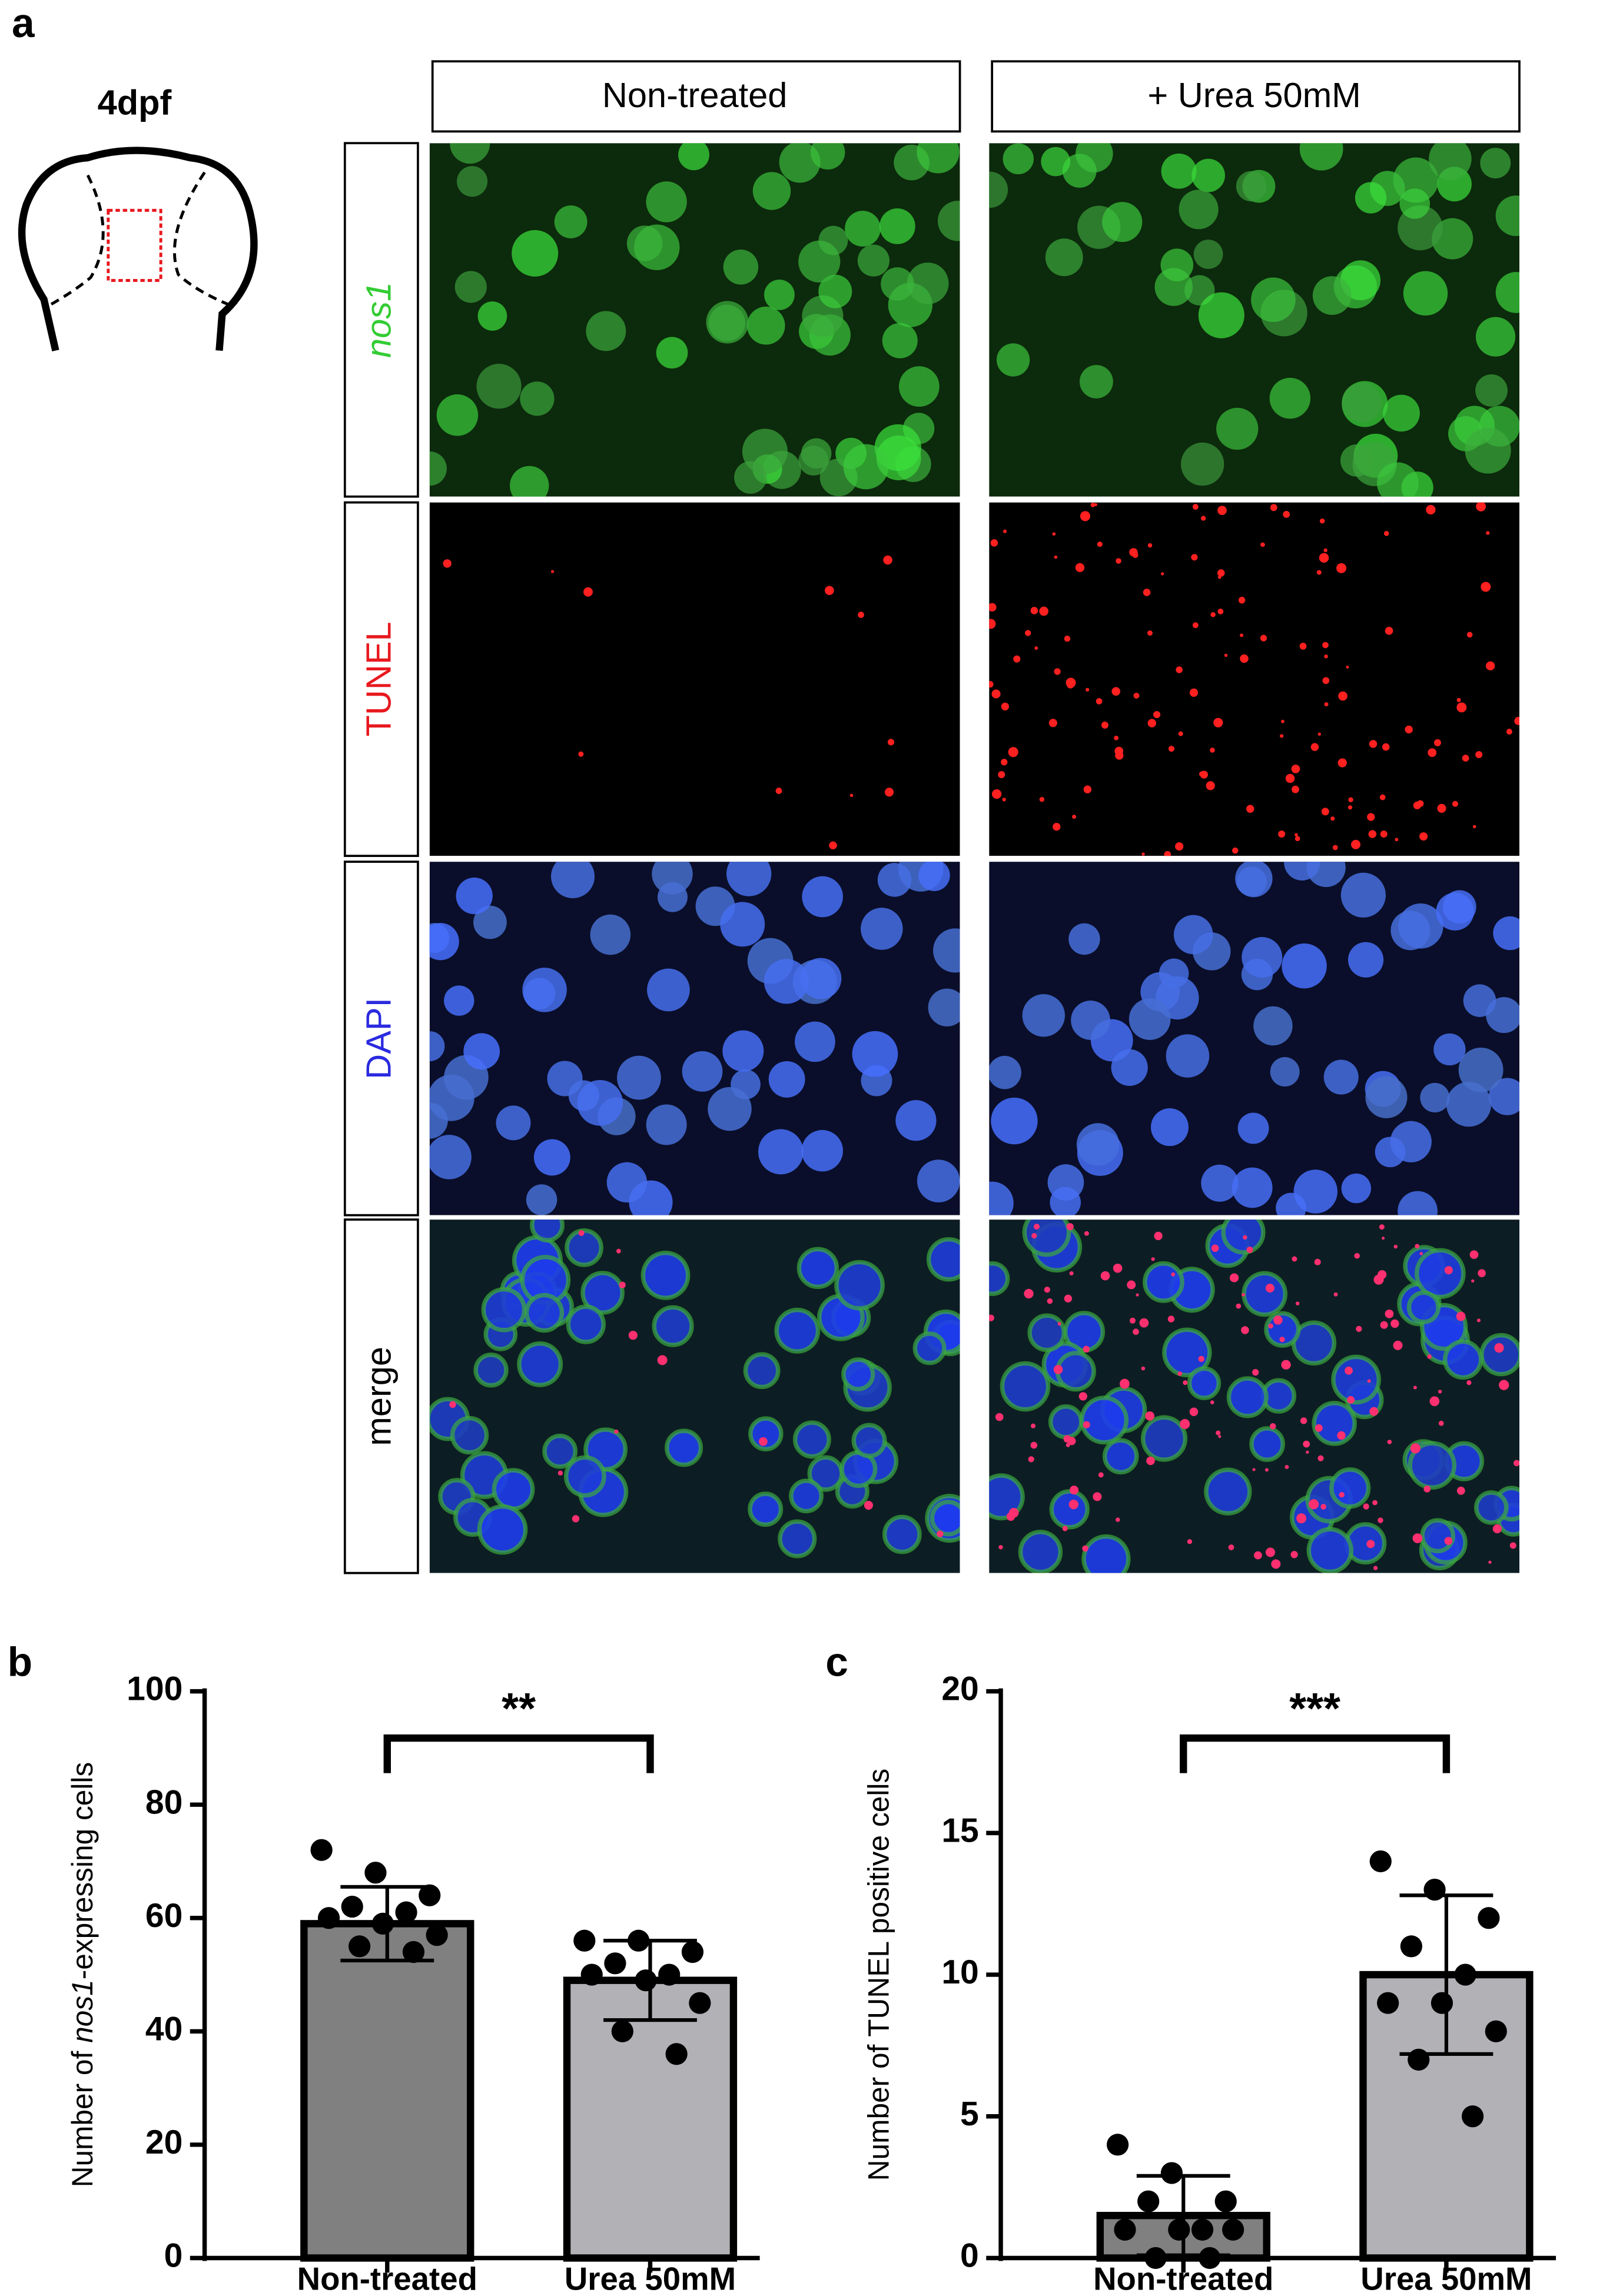  Describe the element at coordinates (969, 2256) in the screenshot. I see `y-tick-label: 0` at that location.